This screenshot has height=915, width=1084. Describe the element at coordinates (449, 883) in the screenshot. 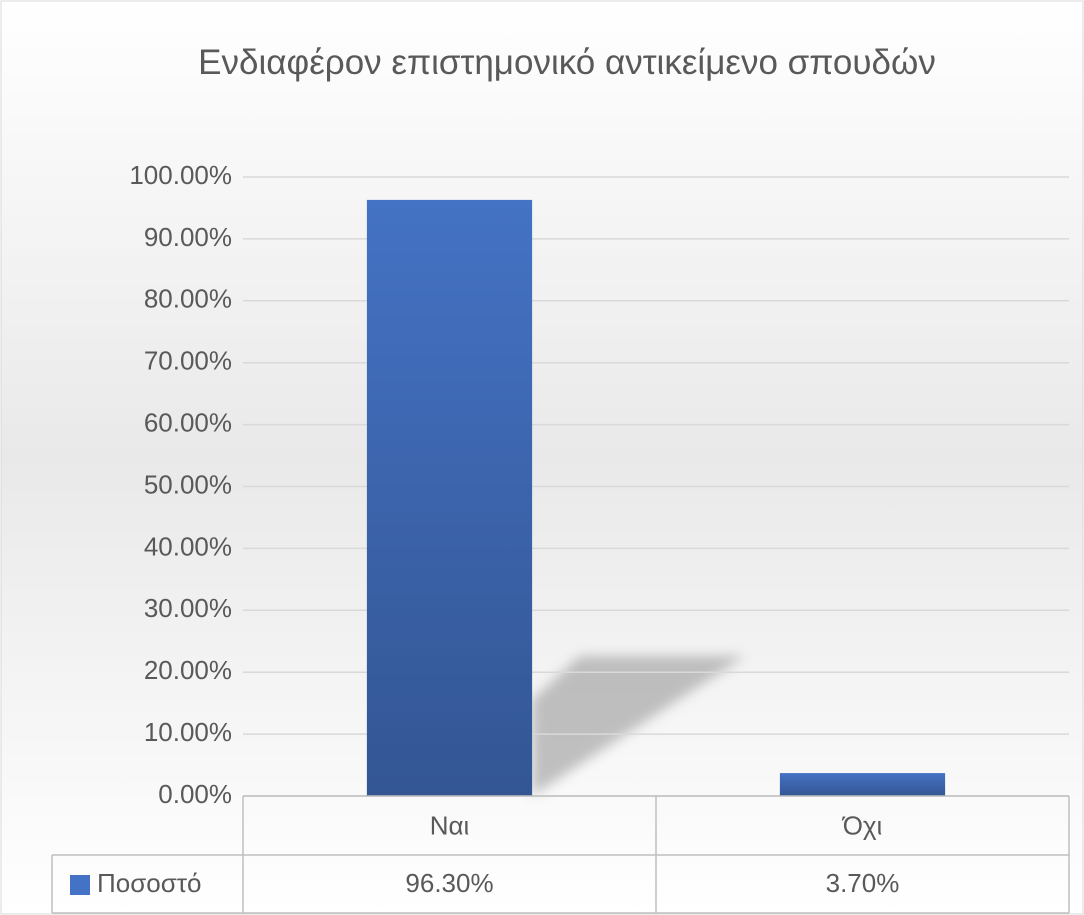

I see `data-table-value: 96.30%` at that location.